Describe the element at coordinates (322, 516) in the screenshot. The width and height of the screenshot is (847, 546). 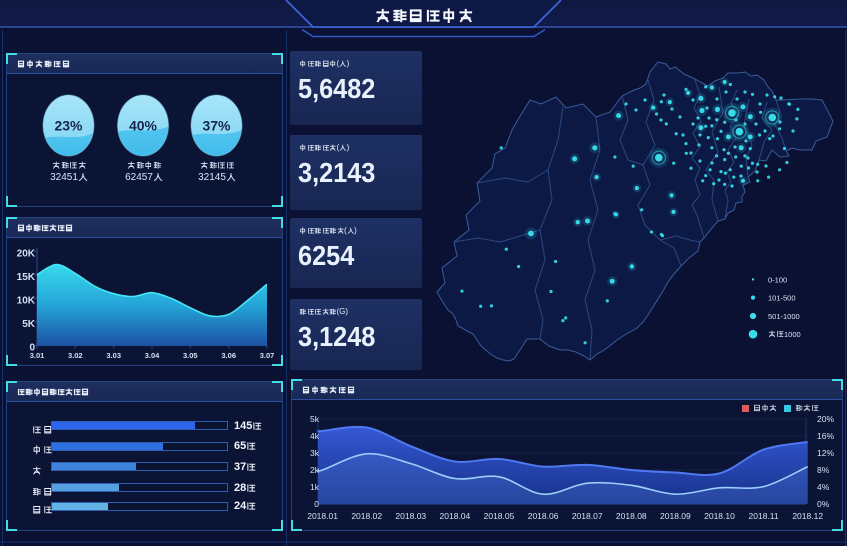
I see `svg-text: 2018.01` at that location.